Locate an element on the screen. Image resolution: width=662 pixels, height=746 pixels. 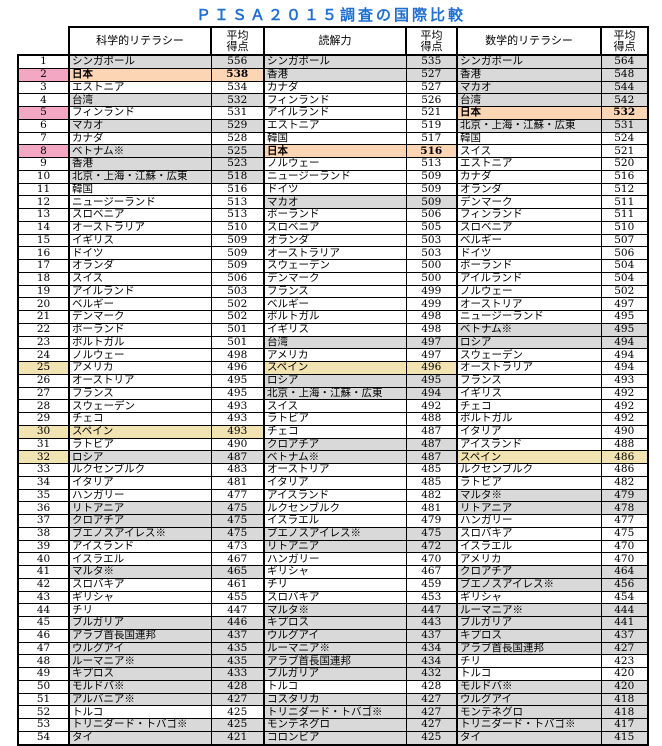
table-row: 41 マルタ※ 465 ギリシャ 467 クロアチア 464 is located at coordinates (333, 572).